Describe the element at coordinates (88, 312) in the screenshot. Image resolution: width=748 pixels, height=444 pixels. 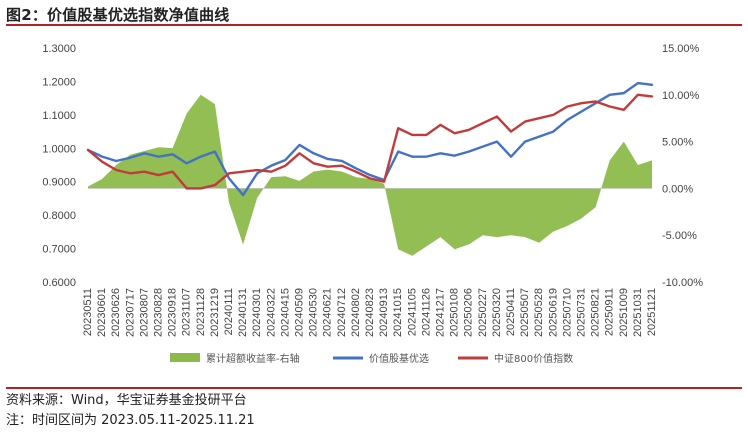
I see `x-tick-label: 20230511` at that location.